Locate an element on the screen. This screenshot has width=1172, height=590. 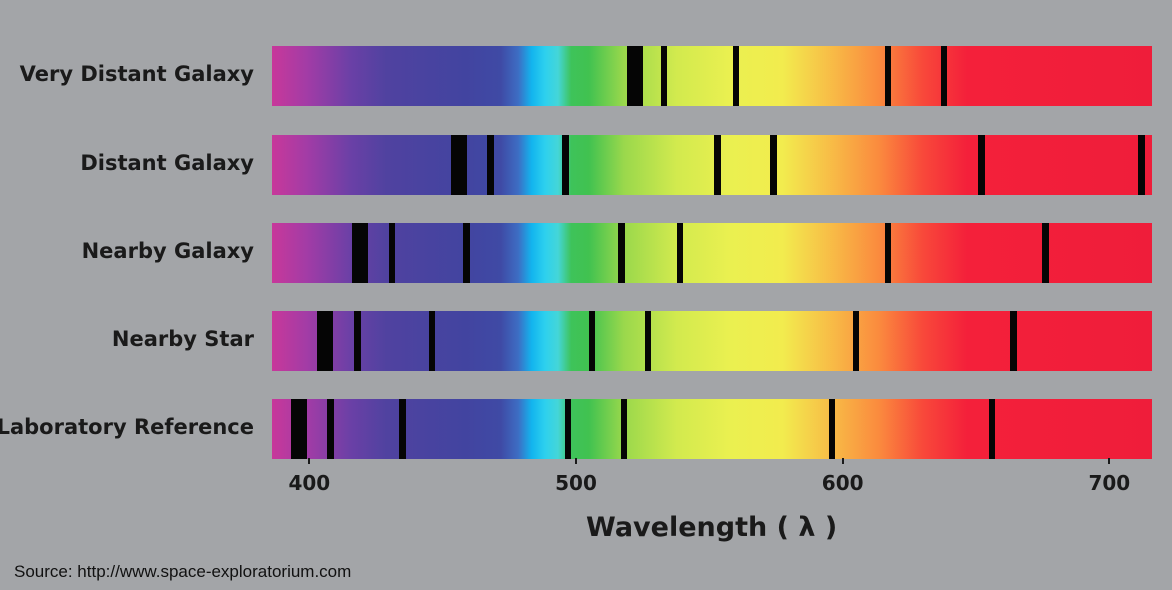
spectrum-nearby-galaxy is located at coordinates (712, 253).